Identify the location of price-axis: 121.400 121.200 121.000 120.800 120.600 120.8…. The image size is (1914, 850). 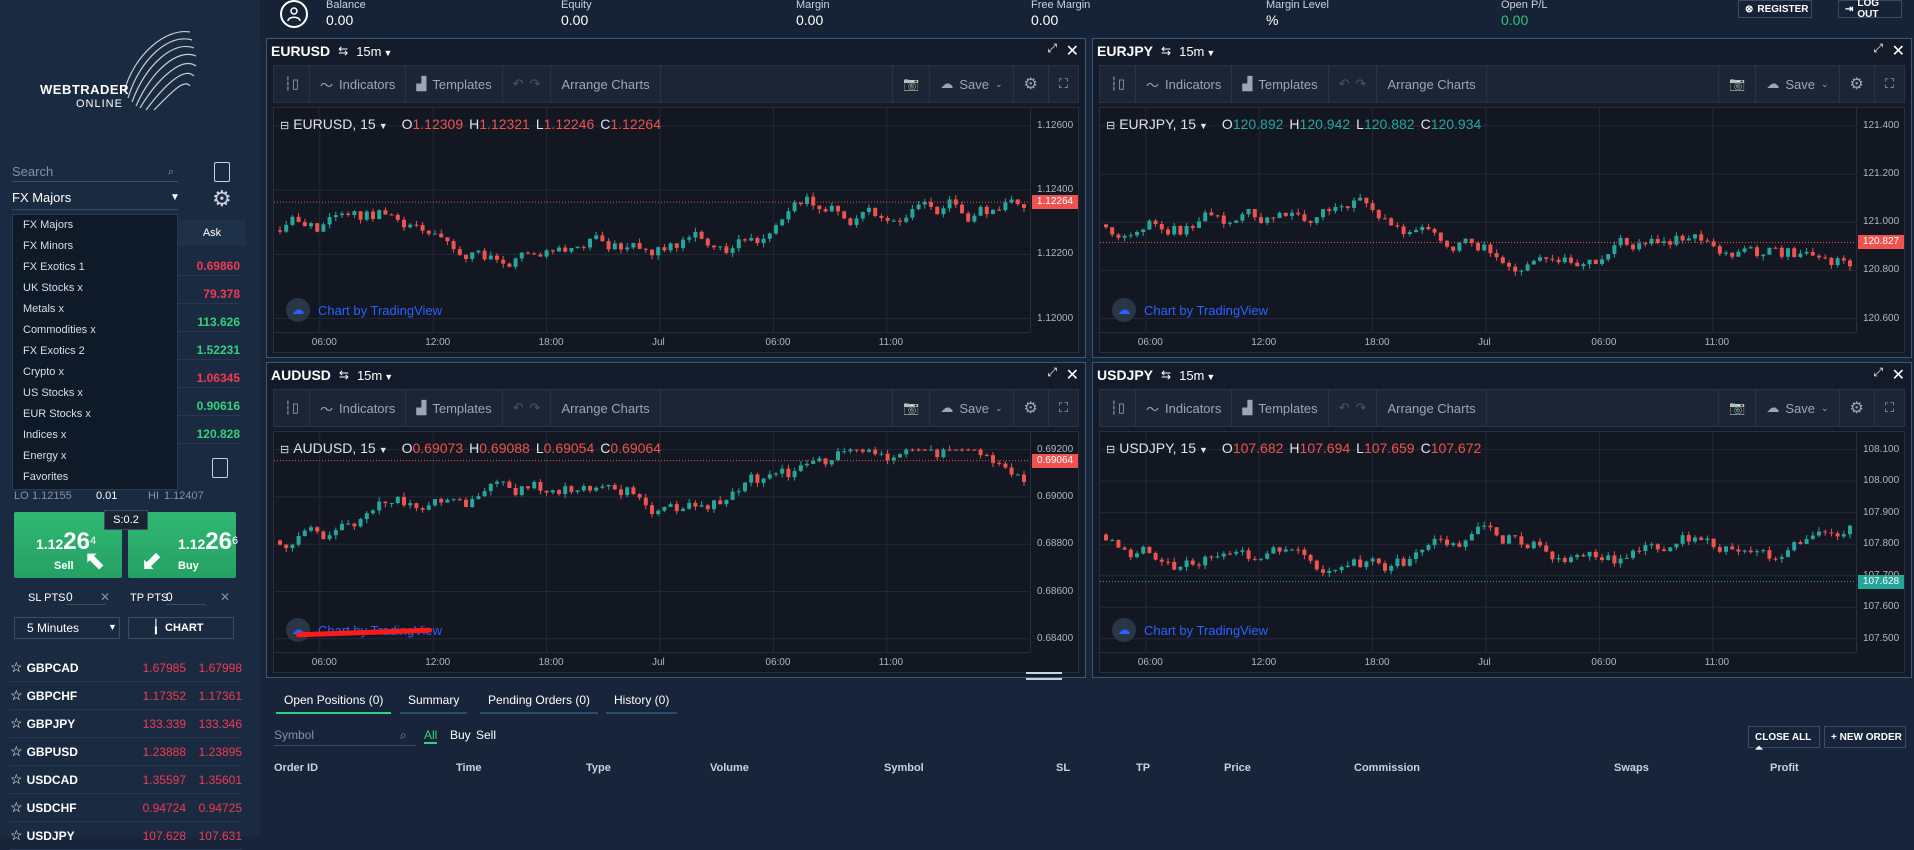
(1880, 220).